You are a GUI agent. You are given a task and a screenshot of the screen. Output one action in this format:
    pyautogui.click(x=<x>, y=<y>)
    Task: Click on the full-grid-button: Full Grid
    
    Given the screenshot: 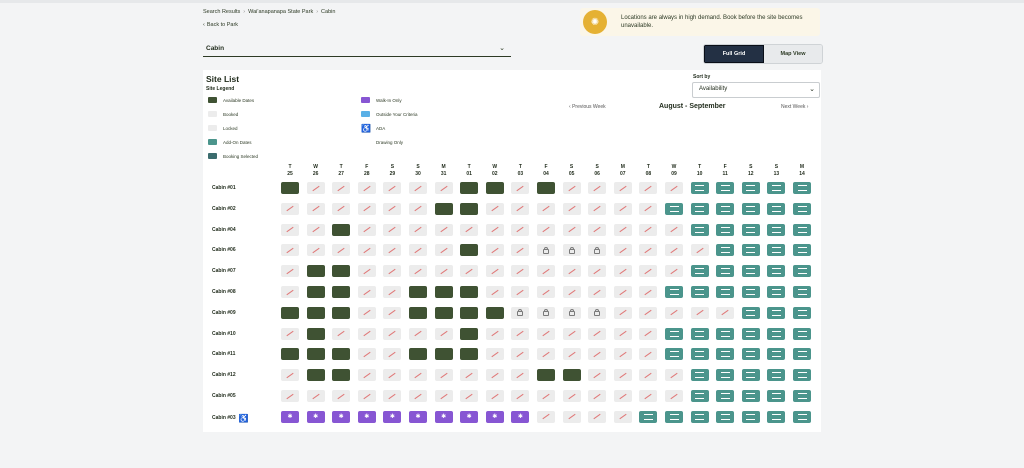 What is the action you would take?
    pyautogui.click(x=734, y=54)
    